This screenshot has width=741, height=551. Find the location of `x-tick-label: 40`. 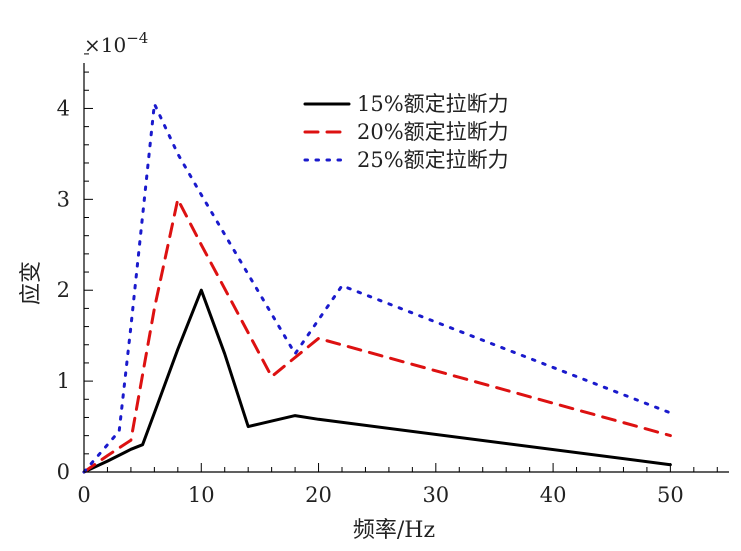

x-tick-label: 40 is located at coordinates (553, 495).